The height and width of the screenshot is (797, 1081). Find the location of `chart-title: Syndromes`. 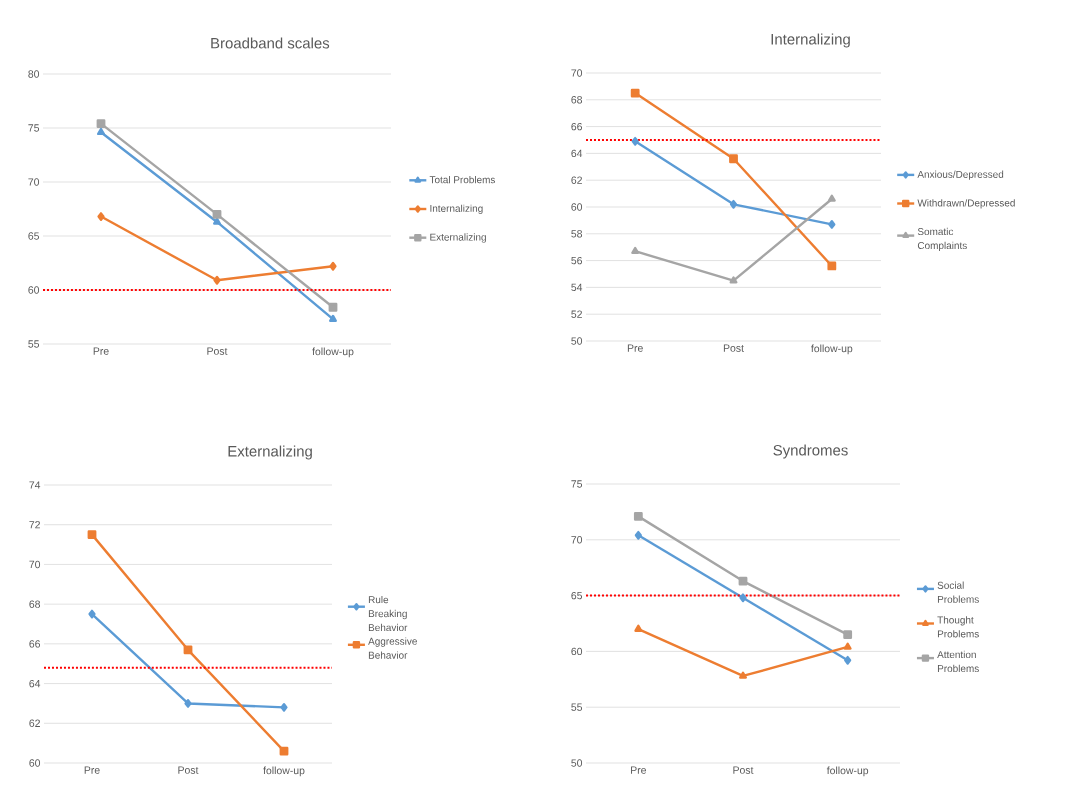

chart-title: Syndromes is located at coordinates (810, 451).